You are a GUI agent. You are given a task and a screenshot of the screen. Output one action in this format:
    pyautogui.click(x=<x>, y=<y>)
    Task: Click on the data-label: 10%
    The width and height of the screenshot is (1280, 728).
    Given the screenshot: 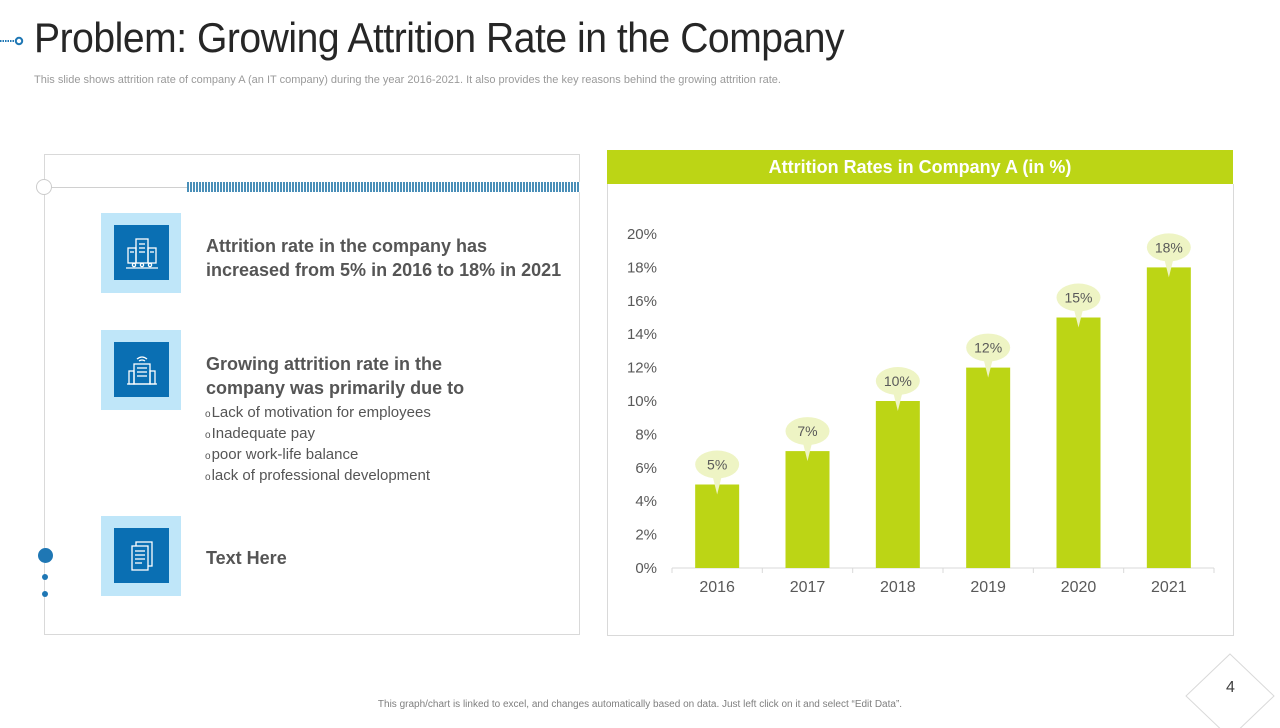 What is the action you would take?
    pyautogui.click(x=898, y=381)
    